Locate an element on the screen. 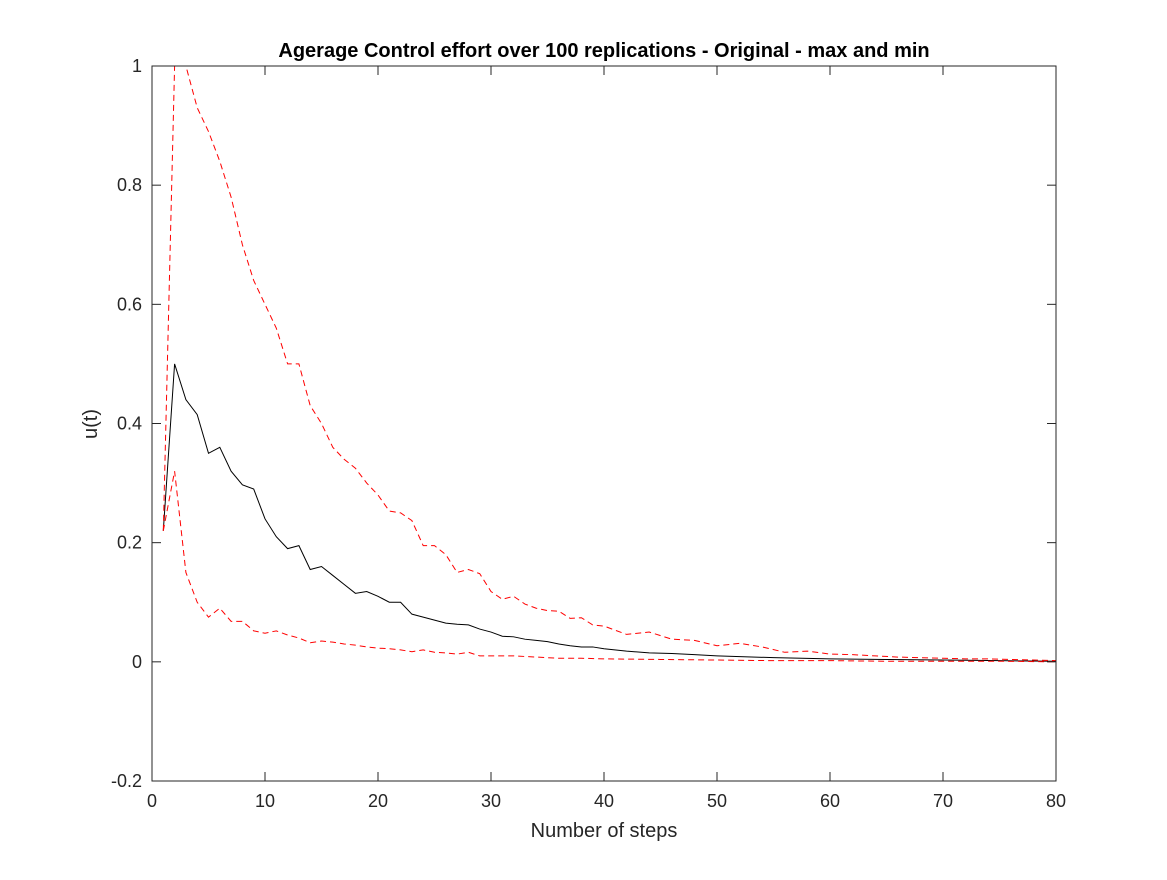 This screenshot has width=1167, height=880. x-tick-label: 30 is located at coordinates (491, 801).